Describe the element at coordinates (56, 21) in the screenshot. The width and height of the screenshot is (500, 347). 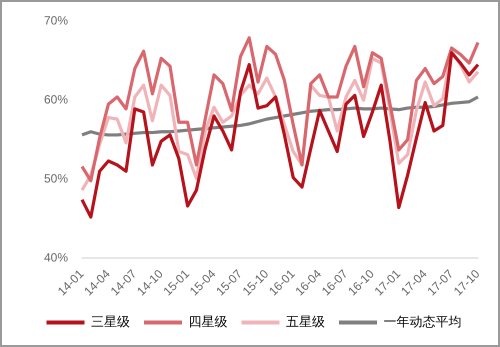
I see `y-tick-label: 70%` at that location.